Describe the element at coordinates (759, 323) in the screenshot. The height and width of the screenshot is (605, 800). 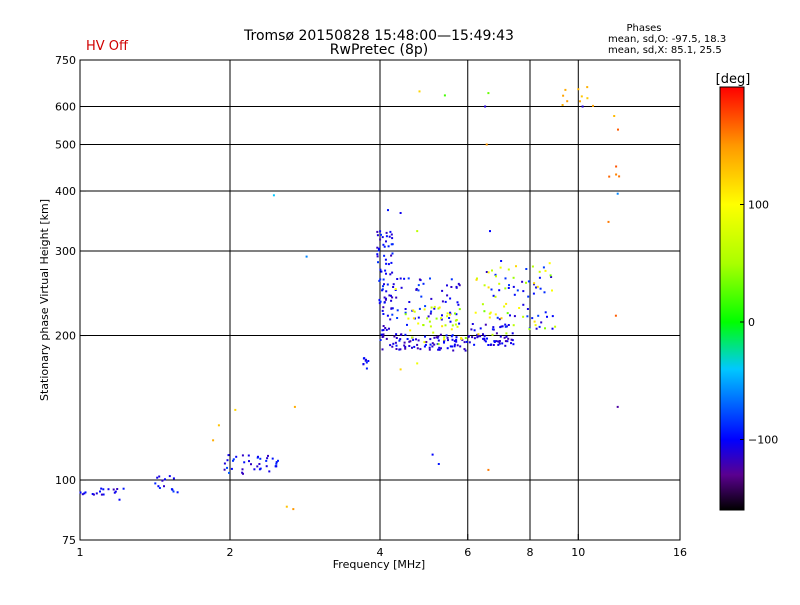
I see `colorbar-ticks: 100 0 −100` at that location.